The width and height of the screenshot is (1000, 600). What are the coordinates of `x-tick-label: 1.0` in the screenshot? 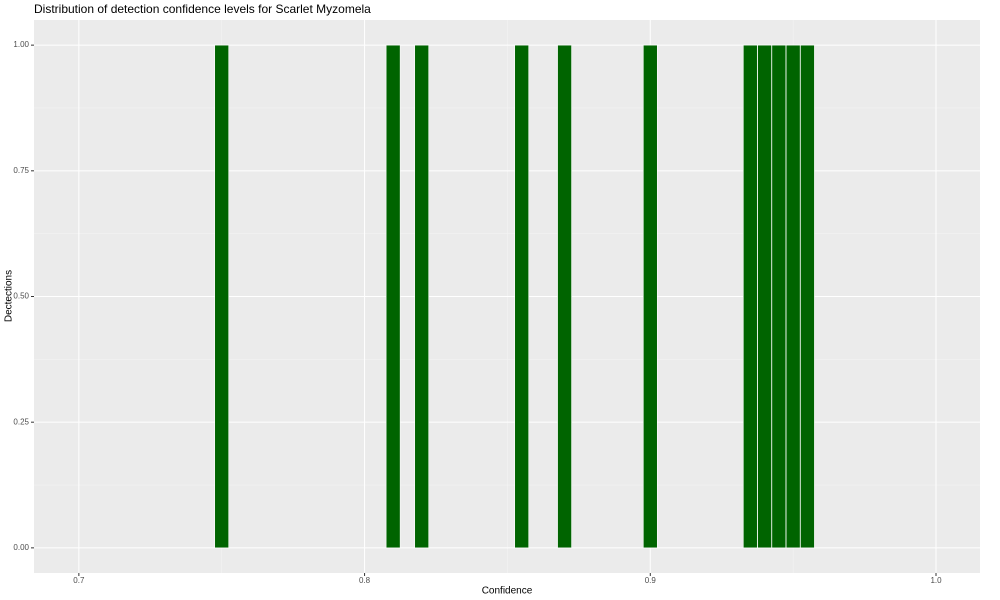 It's located at (936, 580).